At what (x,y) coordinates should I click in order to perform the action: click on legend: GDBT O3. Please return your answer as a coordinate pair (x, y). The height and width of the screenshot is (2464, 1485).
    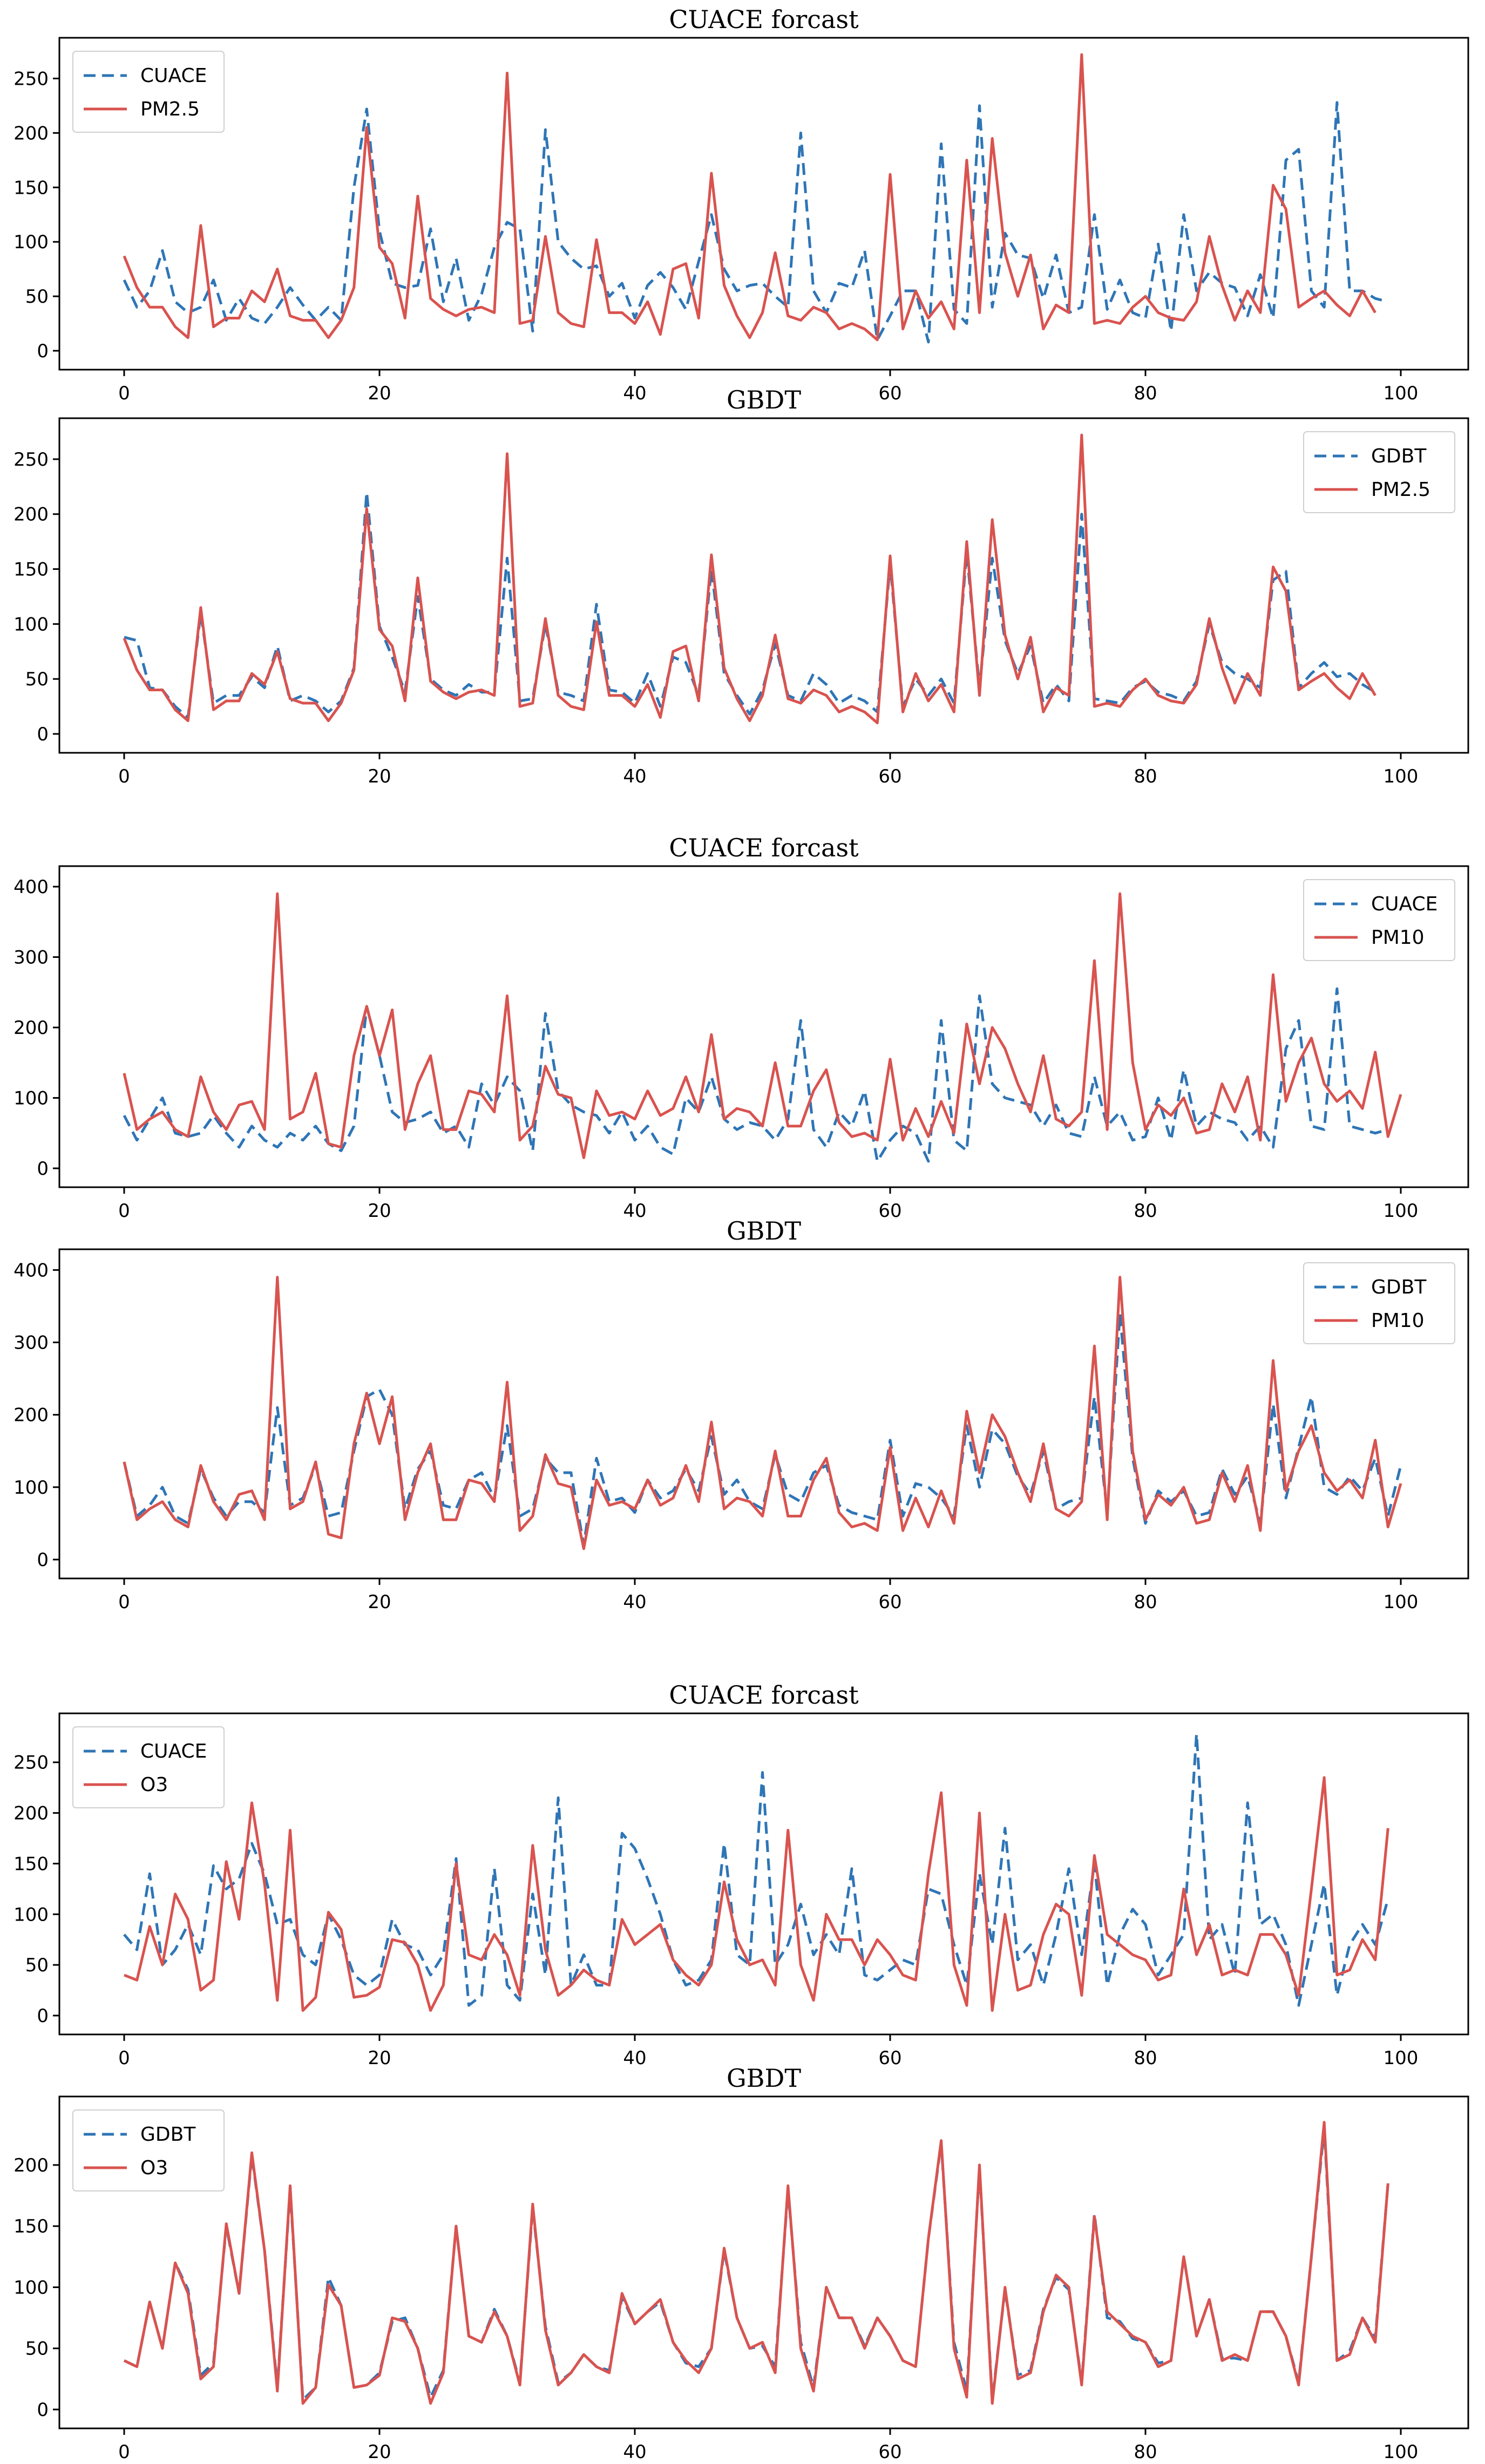
    Looking at the image, I should click on (148, 2150).